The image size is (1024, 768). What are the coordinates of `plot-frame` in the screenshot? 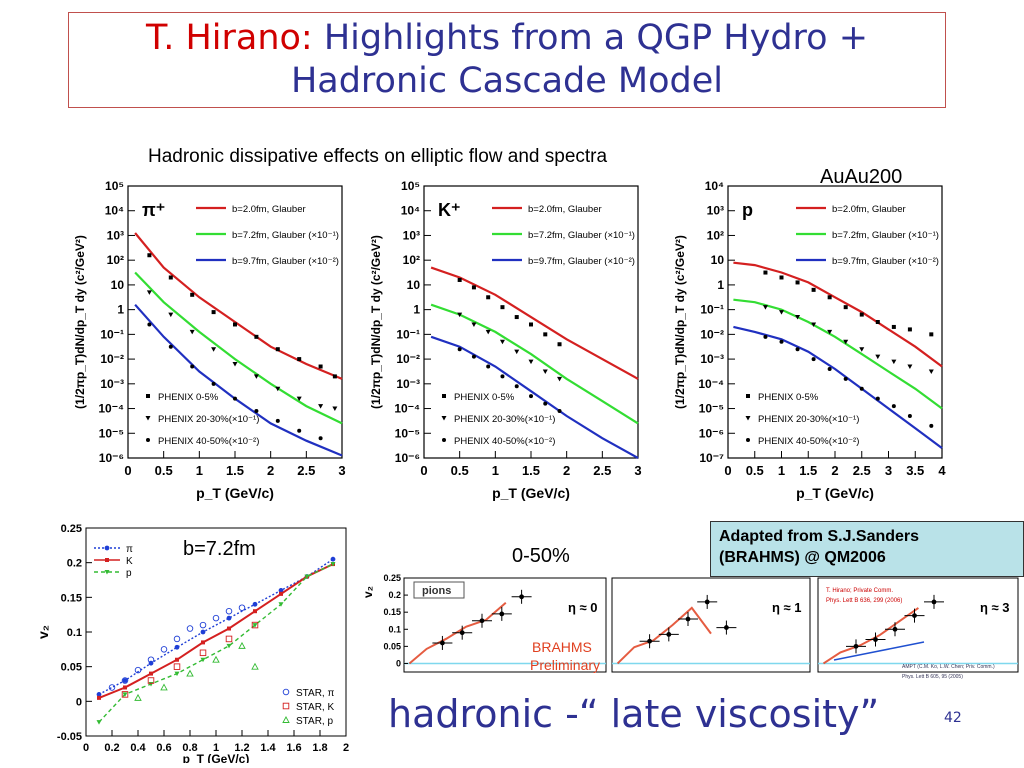 It's located at (531, 322).